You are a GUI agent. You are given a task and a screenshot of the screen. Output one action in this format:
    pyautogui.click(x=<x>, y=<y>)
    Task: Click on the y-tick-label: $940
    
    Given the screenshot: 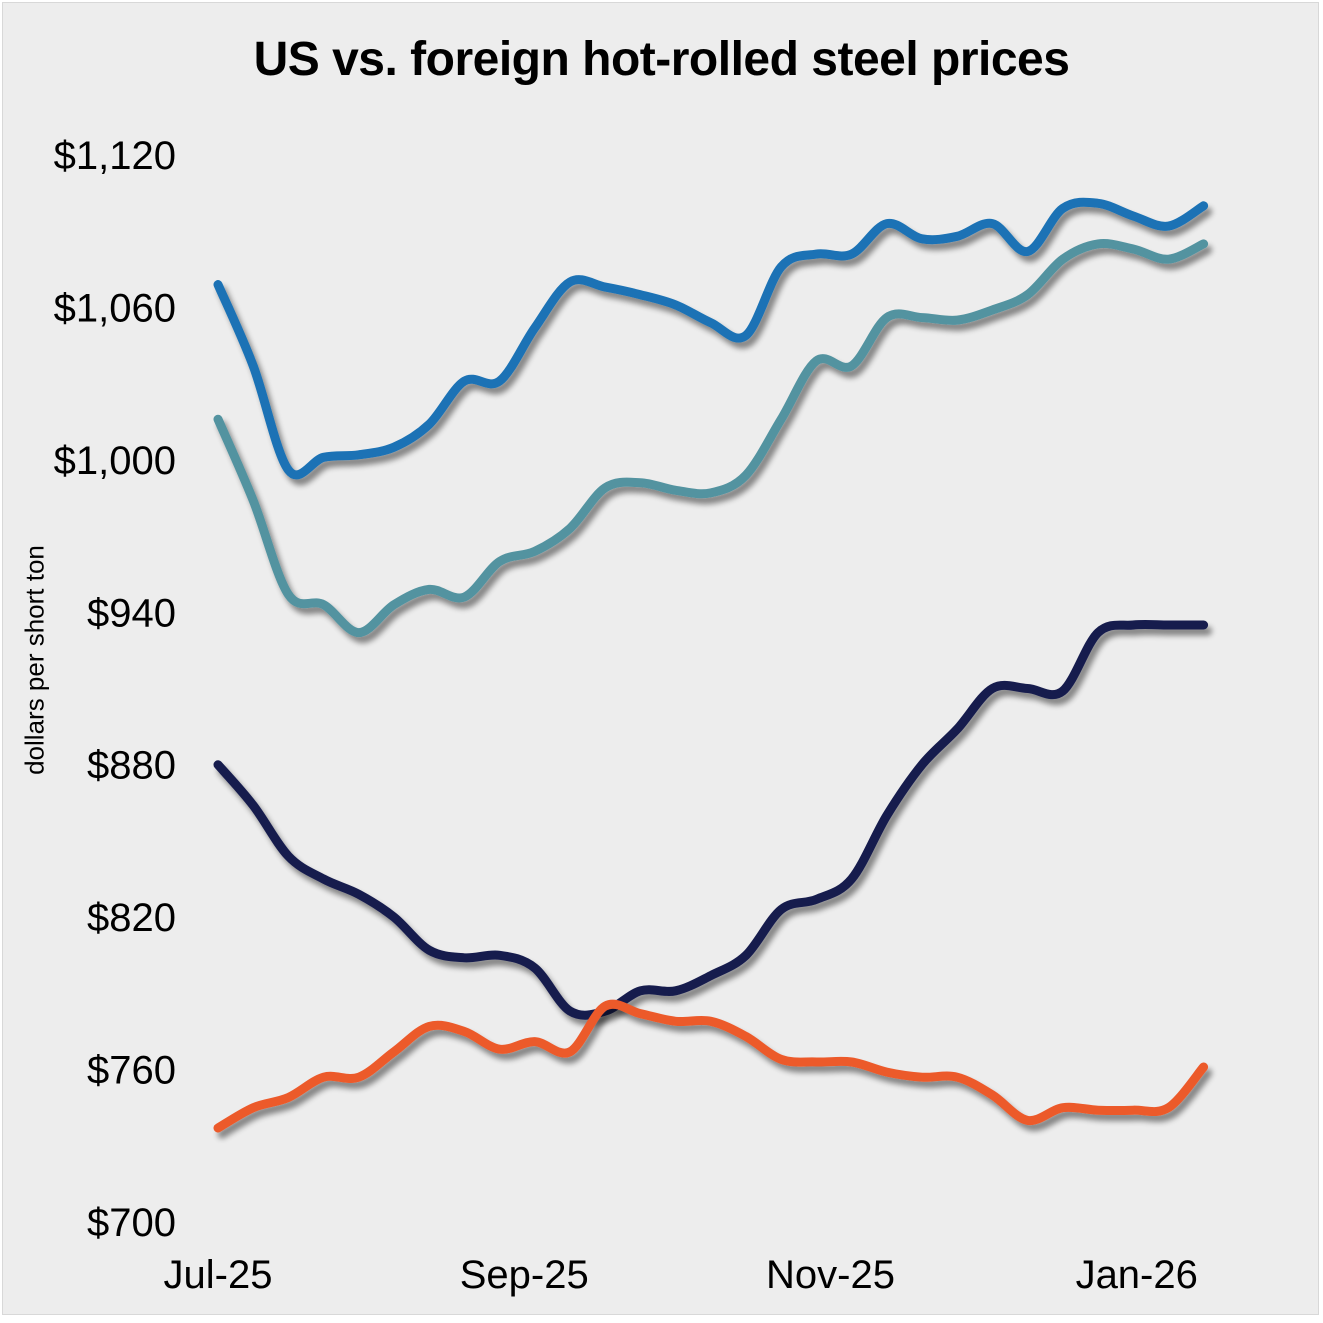 What is the action you would take?
    pyautogui.click(x=131, y=613)
    